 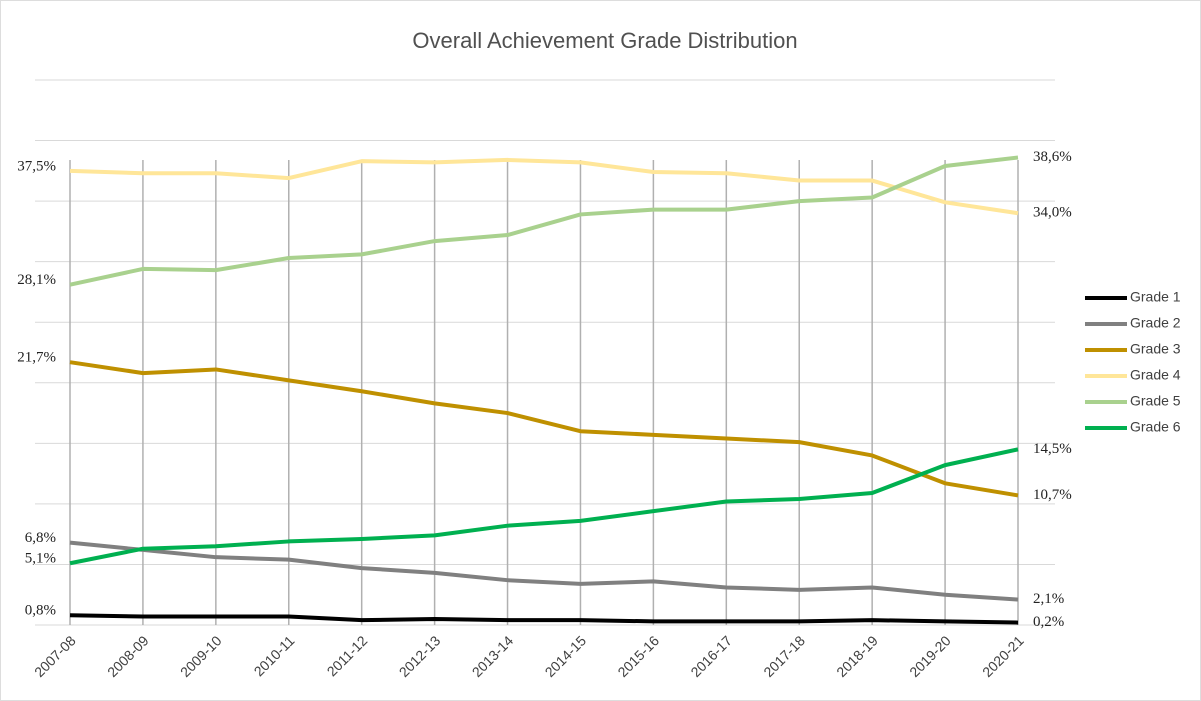 I want to click on data-label: 21,7%, so click(x=36, y=358).